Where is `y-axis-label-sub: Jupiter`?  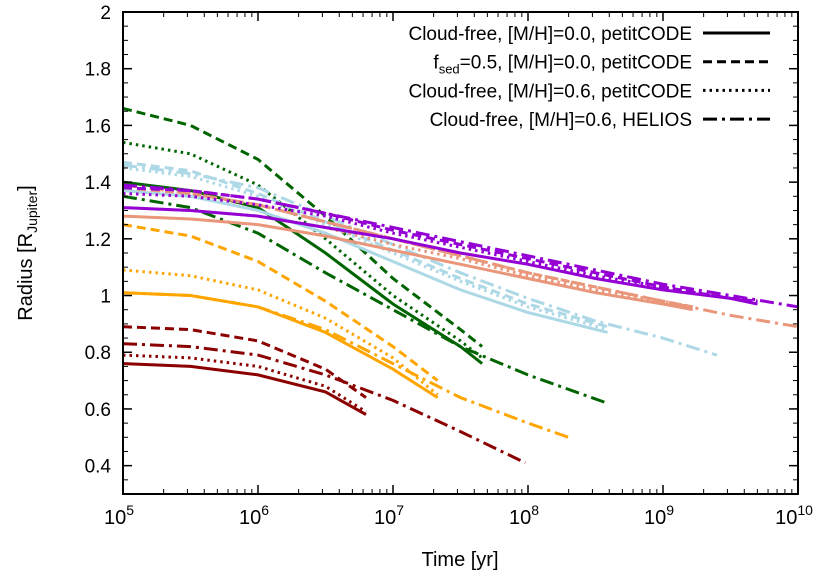
y-axis-label-sub: Jupiter is located at coordinates (32, 212).